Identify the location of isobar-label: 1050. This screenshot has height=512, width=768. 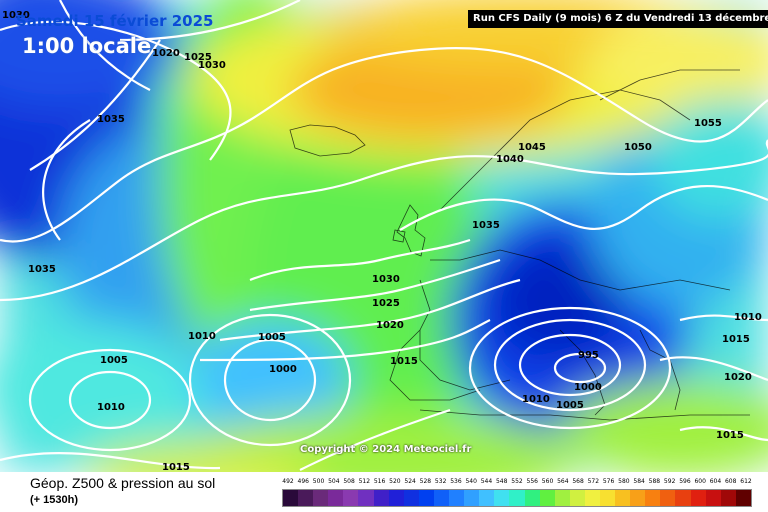
(638, 147).